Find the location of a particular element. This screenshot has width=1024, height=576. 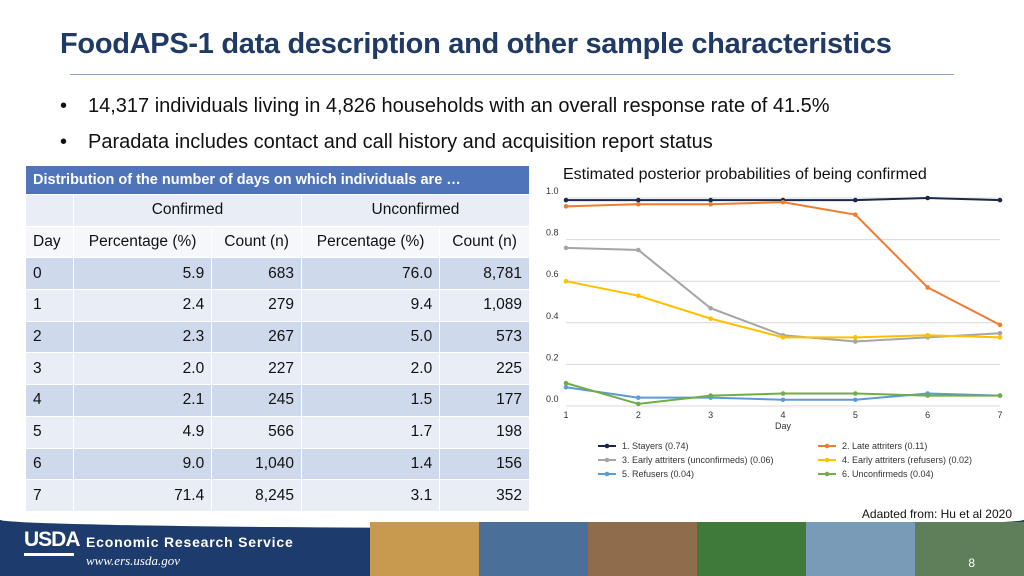

table-row: 4 2.1 245 1.5 177 is located at coordinates (277, 400).